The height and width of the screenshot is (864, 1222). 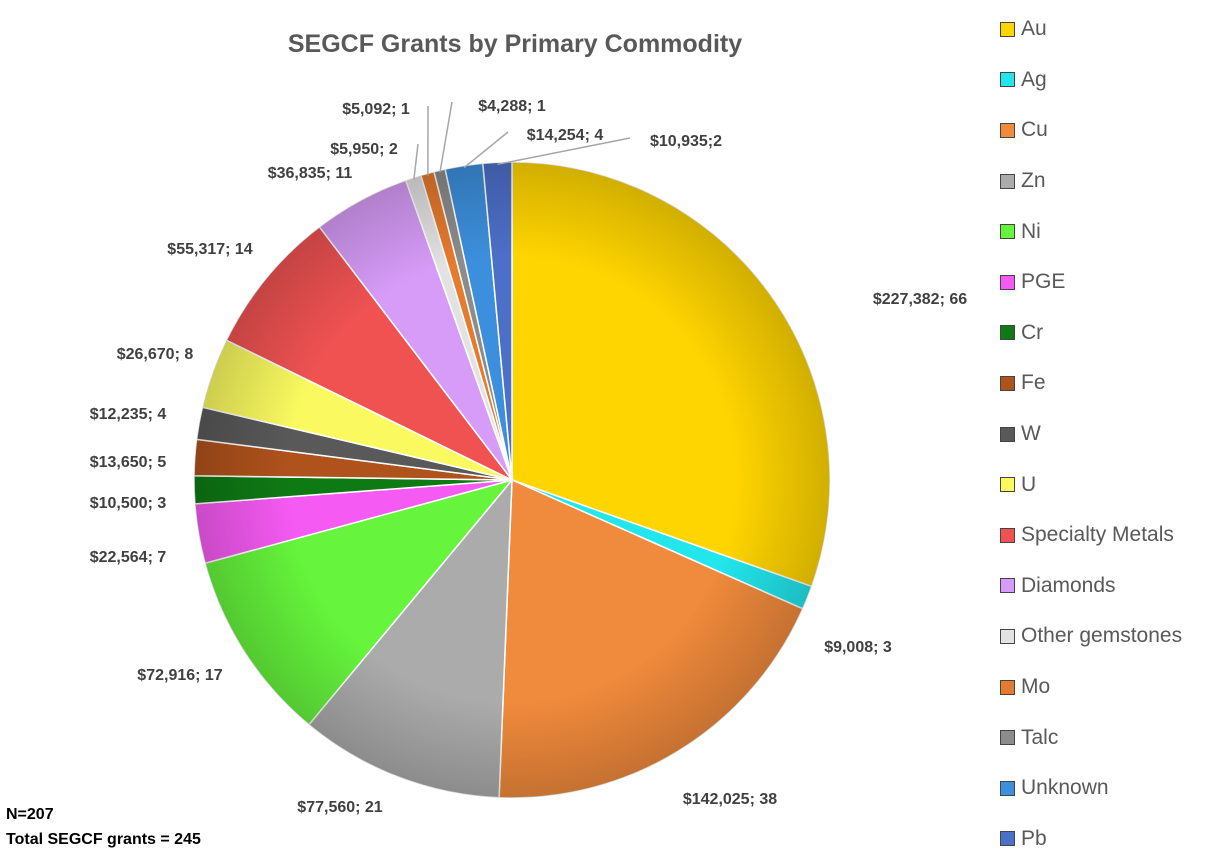 What do you see at coordinates (1043, 282) in the screenshot?
I see `legend-label-pge: PGE` at bounding box center [1043, 282].